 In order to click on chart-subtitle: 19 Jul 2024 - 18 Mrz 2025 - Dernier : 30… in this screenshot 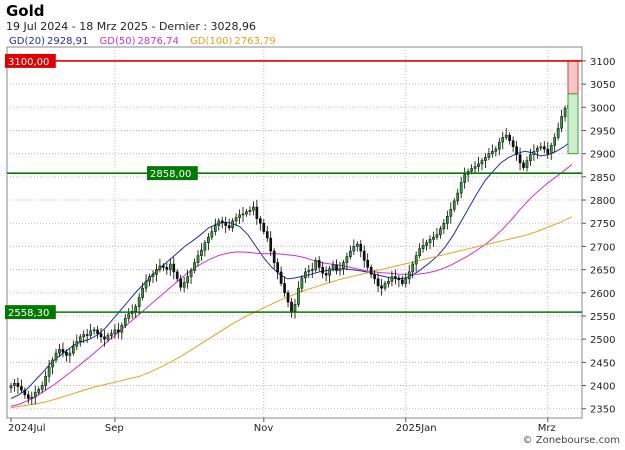, I will do `click(131, 26)`.